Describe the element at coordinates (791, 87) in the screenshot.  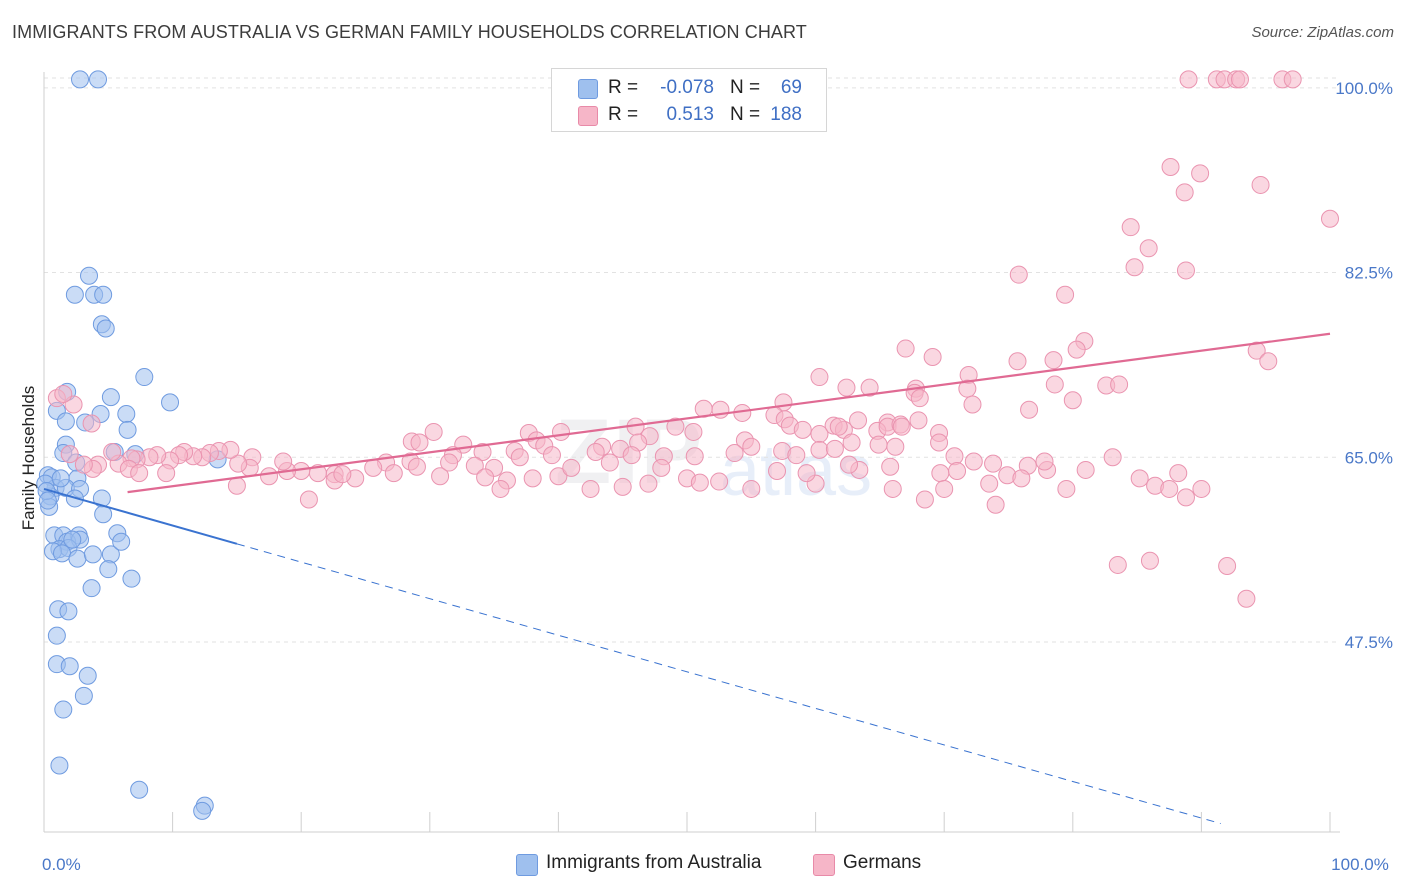
I see `legend-n-value: 69` at that location.